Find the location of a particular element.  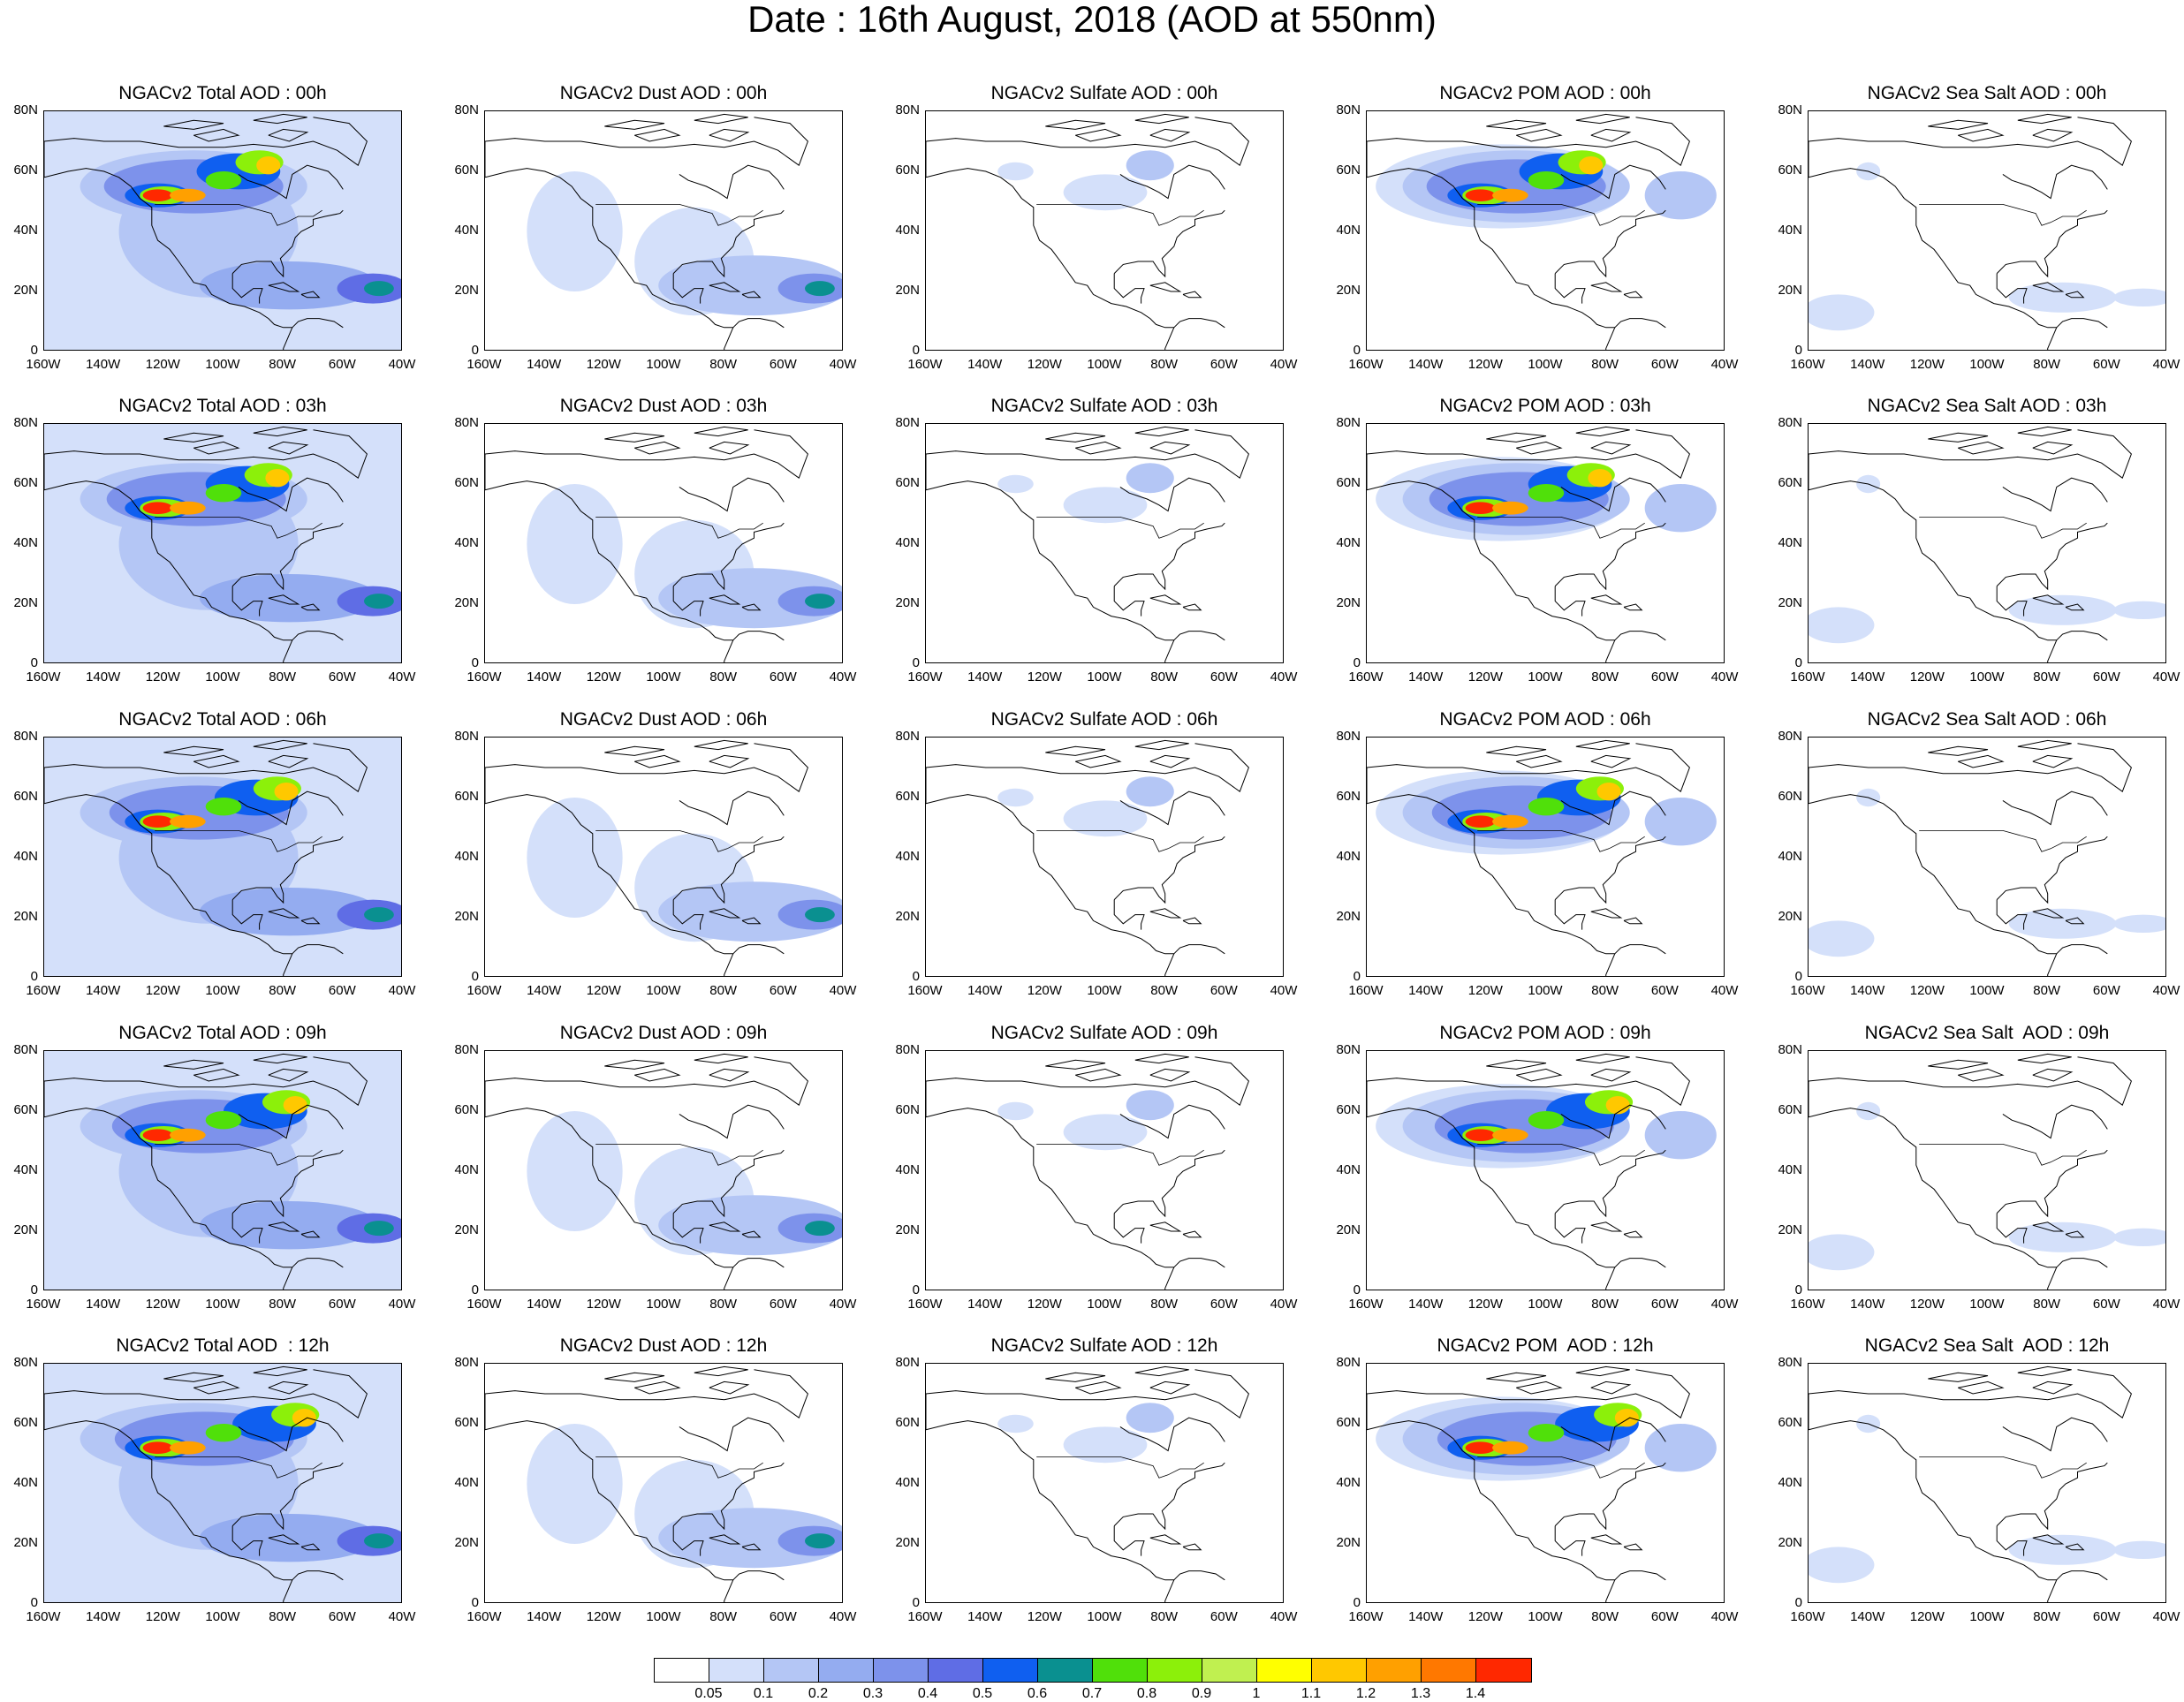

panel-title: NGACv2 Sea Salt AOD : 06h is located at coordinates (1987, 719).